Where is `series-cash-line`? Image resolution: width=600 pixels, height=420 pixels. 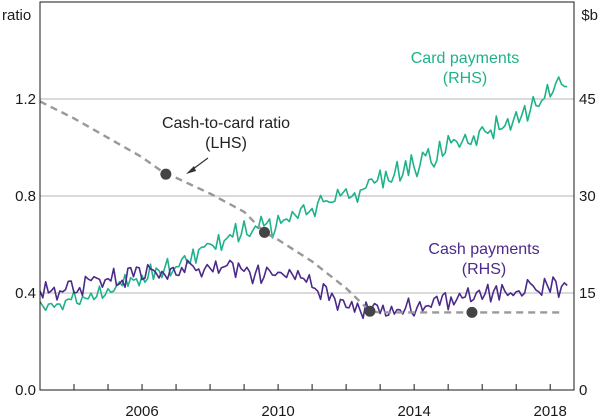 series-cash-line is located at coordinates (303, 289).